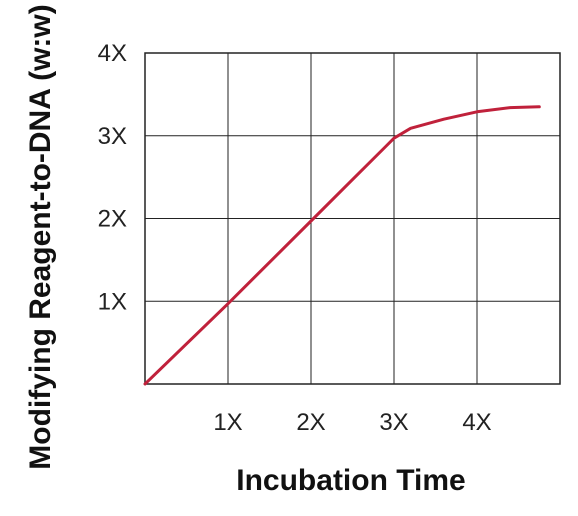 This screenshot has height=516, width=578. I want to click on y-axis-title: Modifying Reagent-to-DNA (w:w), so click(40, 236).